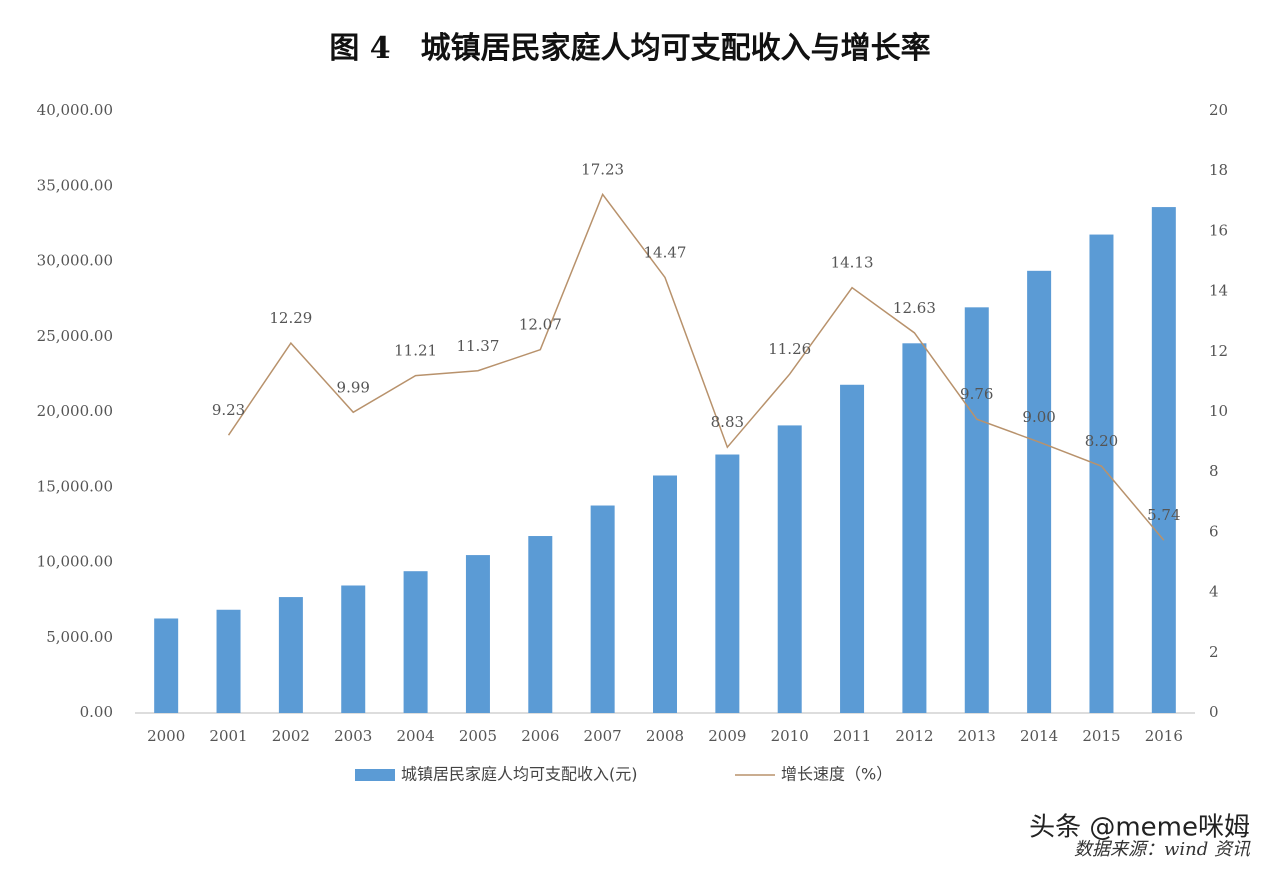 The width and height of the screenshot is (1280, 872). What do you see at coordinates (836, 774) in the screenshot?
I see `legend-label: 增长速度（%）` at bounding box center [836, 774].